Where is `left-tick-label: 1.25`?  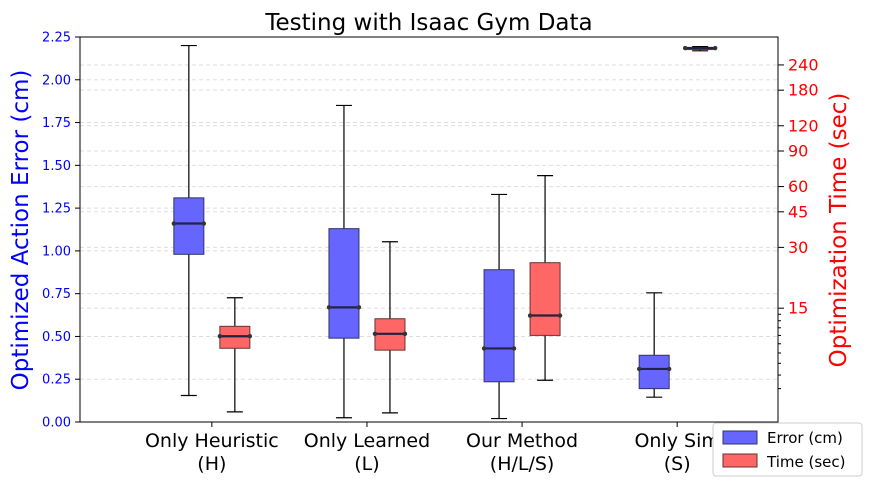 left-tick-label: 1.25 is located at coordinates (56, 209).